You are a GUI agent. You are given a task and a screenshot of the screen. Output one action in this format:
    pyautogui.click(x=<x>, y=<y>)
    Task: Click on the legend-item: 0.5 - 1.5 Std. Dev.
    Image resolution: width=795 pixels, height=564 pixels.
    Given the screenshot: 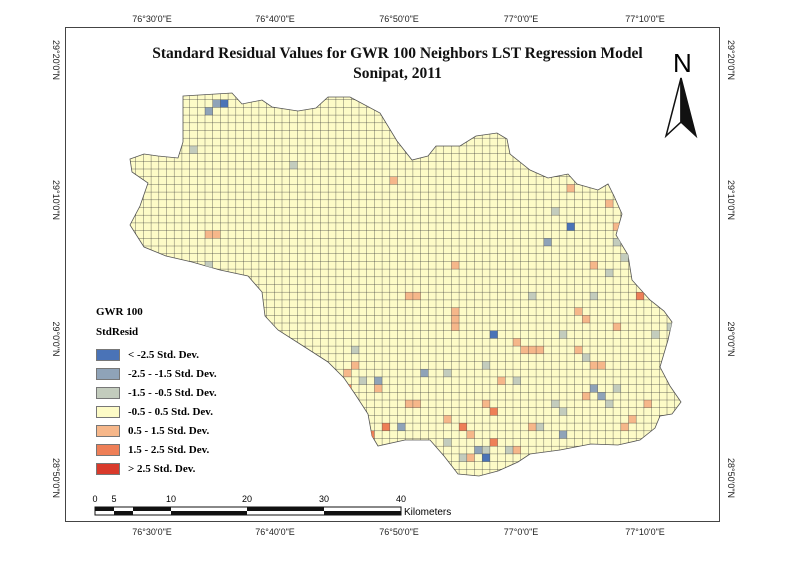 What is the action you would take?
    pyautogui.click(x=156, y=430)
    